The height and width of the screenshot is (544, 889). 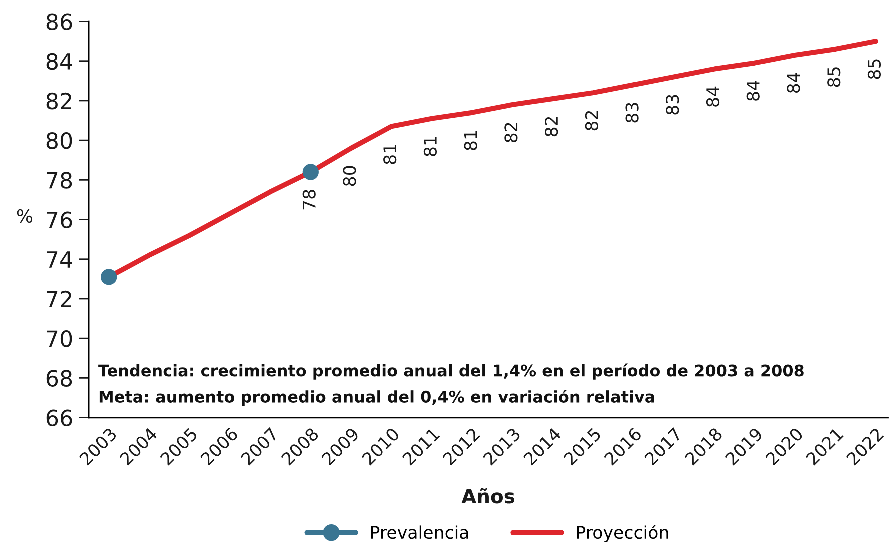 I want to click on y-tick-label: 82, so click(x=59, y=101).